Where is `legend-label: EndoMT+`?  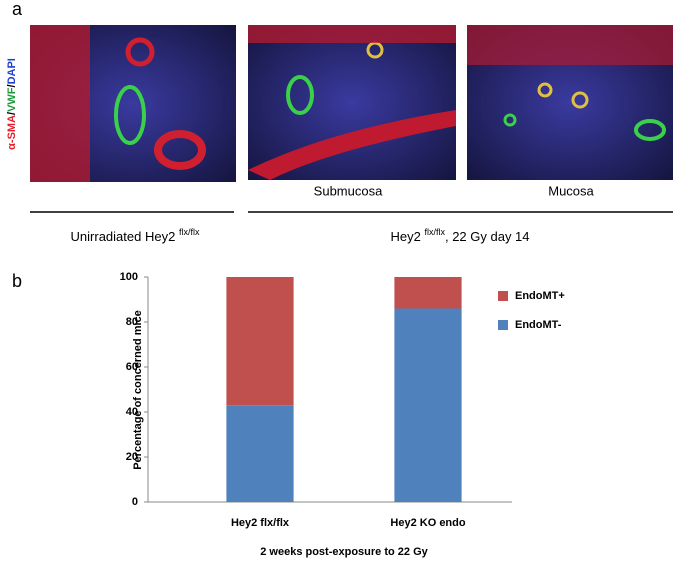
legend-label: EndoMT+ is located at coordinates (540, 296).